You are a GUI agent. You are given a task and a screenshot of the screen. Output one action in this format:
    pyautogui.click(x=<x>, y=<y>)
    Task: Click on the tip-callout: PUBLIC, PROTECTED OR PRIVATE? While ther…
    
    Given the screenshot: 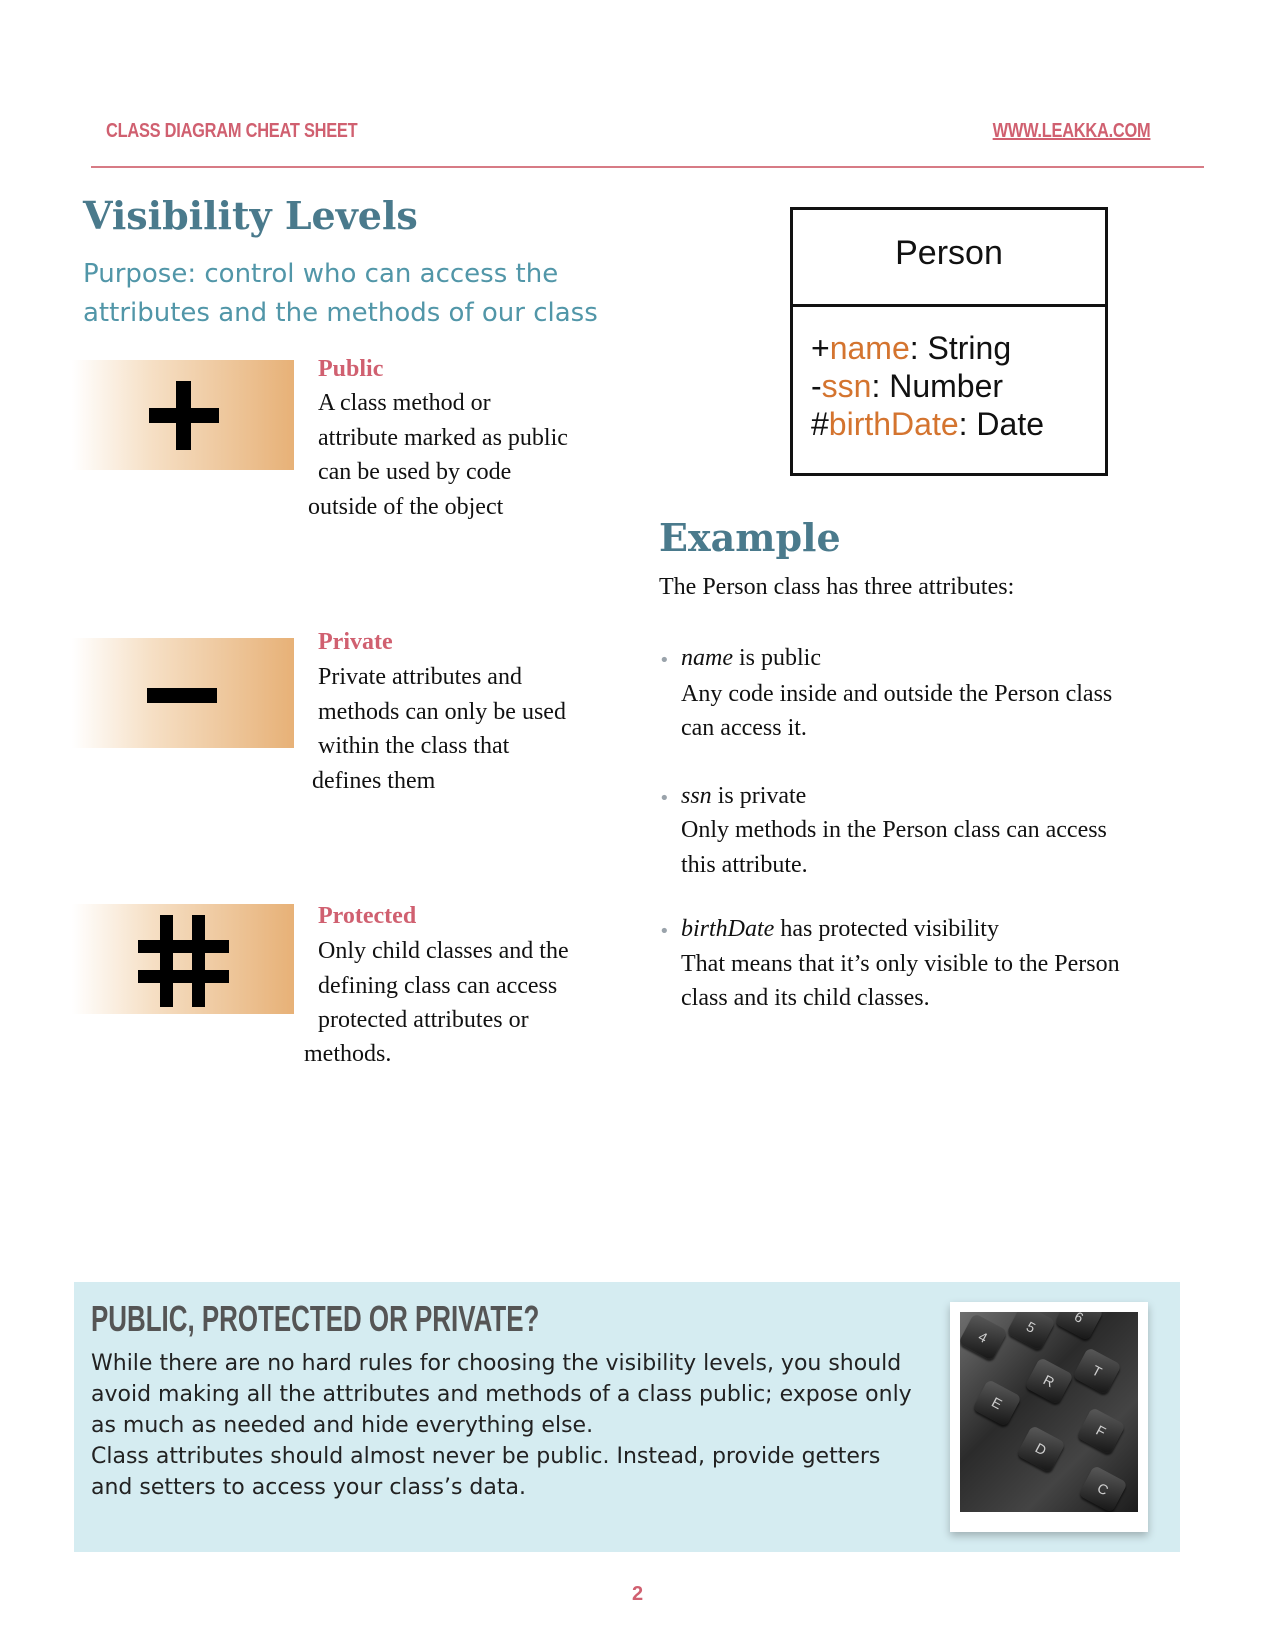 What is the action you would take?
    pyautogui.click(x=627, y=1417)
    